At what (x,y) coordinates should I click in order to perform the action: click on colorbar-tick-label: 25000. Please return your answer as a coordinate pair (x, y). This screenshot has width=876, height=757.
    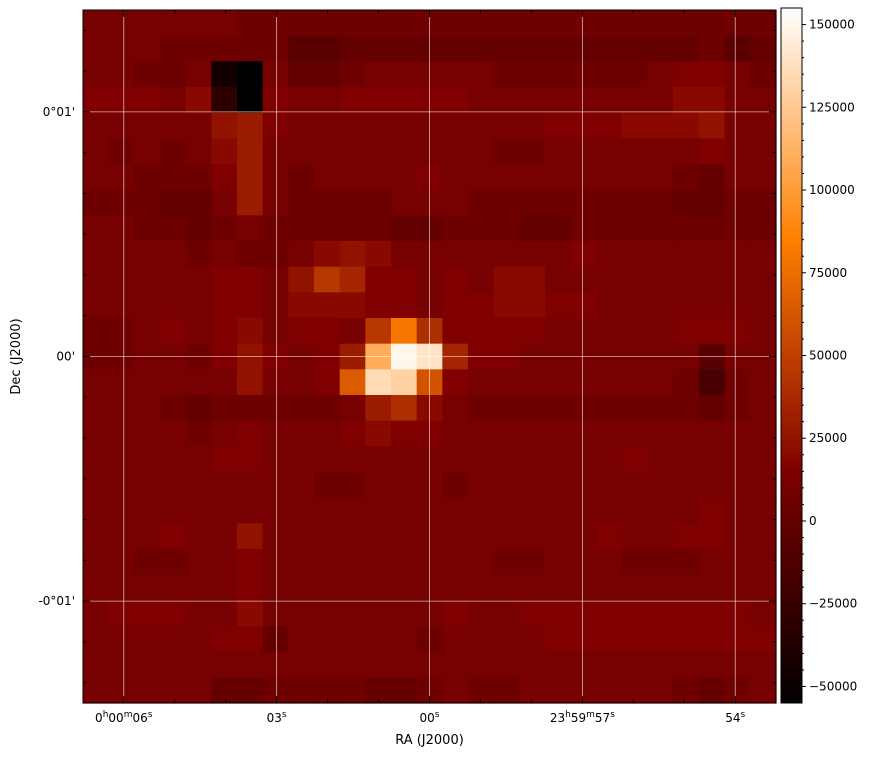
    Looking at the image, I should click on (828, 438).